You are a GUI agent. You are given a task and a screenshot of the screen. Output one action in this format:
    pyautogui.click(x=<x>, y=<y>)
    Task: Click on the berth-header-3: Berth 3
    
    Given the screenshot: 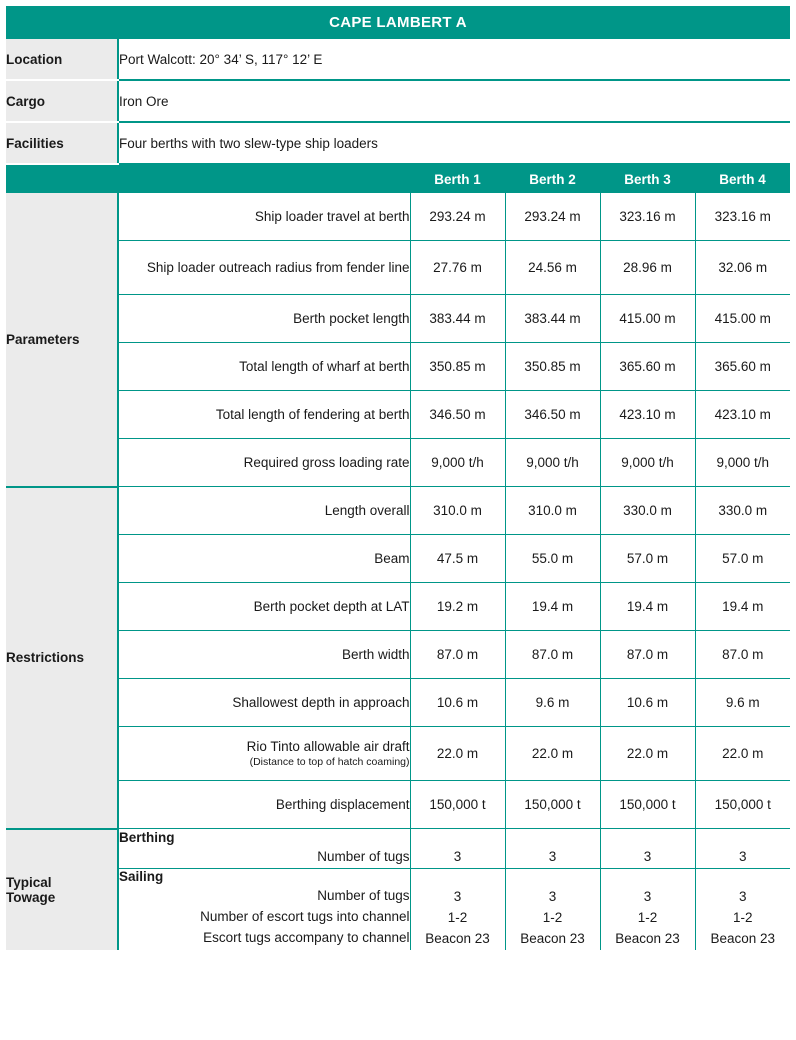 What is the action you would take?
    pyautogui.click(x=647, y=178)
    